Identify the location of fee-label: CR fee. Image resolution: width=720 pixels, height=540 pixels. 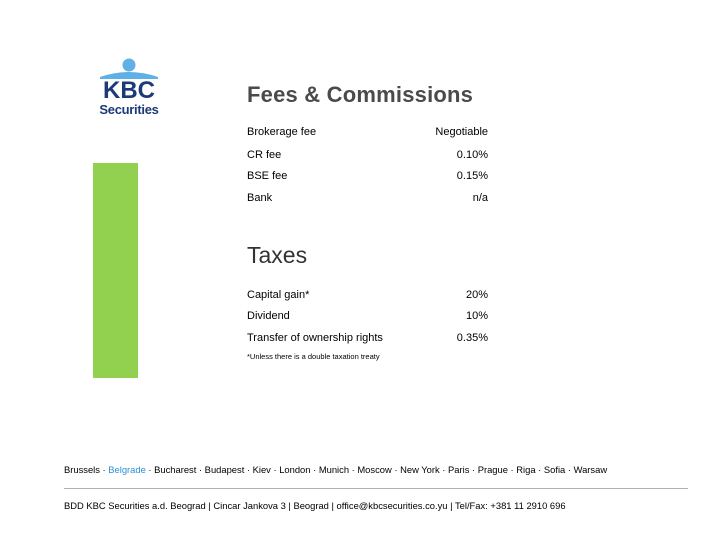
(264, 155).